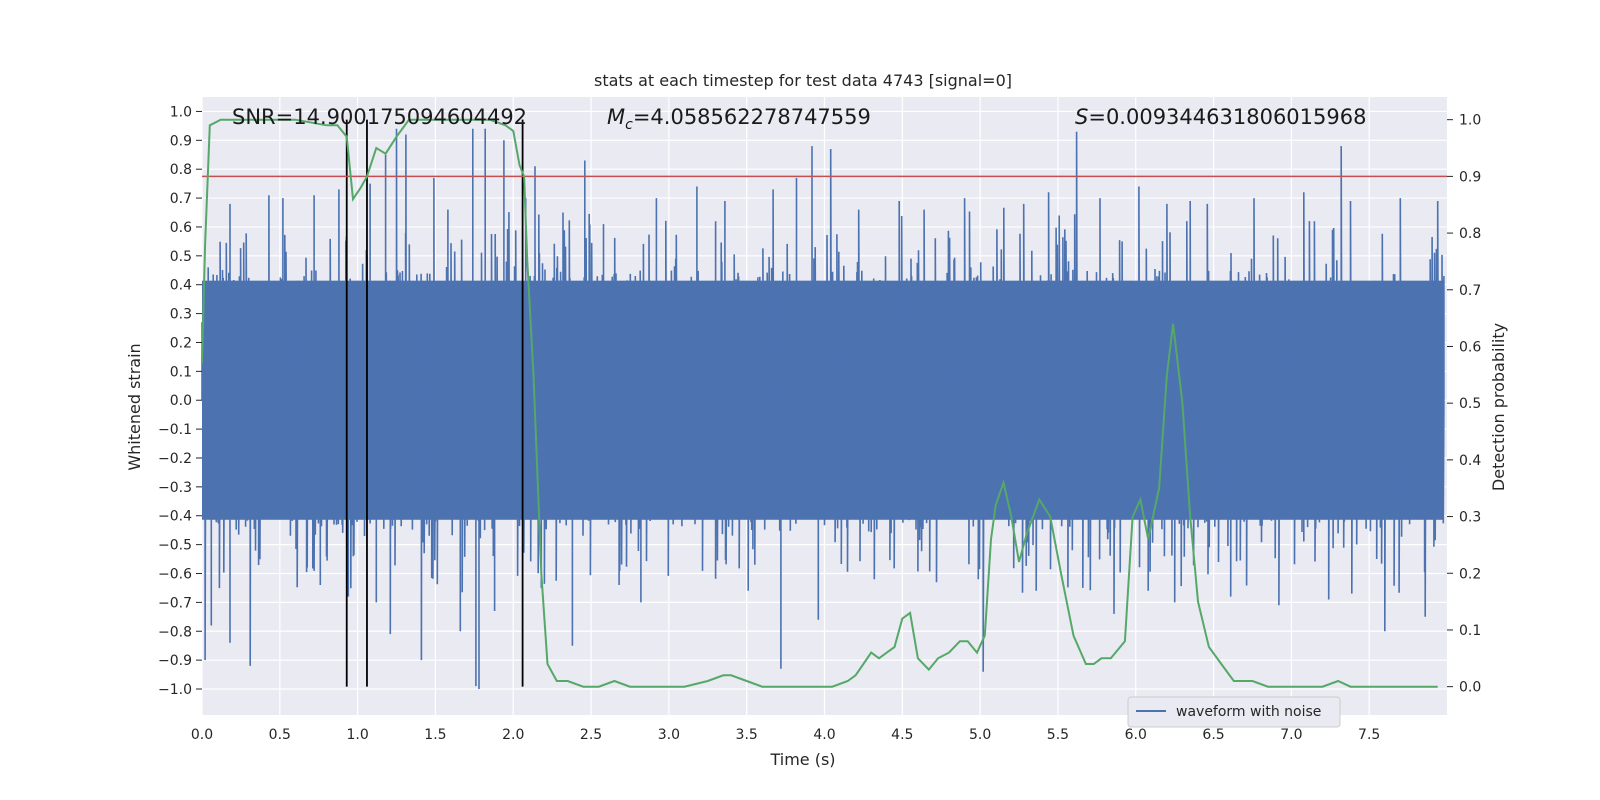 This screenshot has width=1600, height=800. What do you see at coordinates (181, 199) in the screenshot?
I see `y-tick-label: 0.7` at bounding box center [181, 199].